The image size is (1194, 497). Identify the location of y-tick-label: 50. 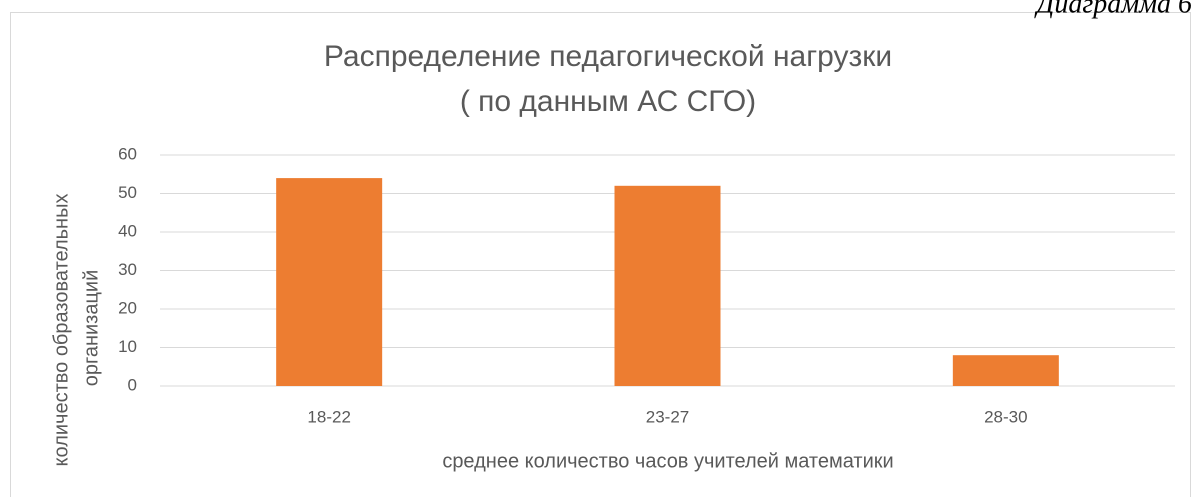
(127, 192).